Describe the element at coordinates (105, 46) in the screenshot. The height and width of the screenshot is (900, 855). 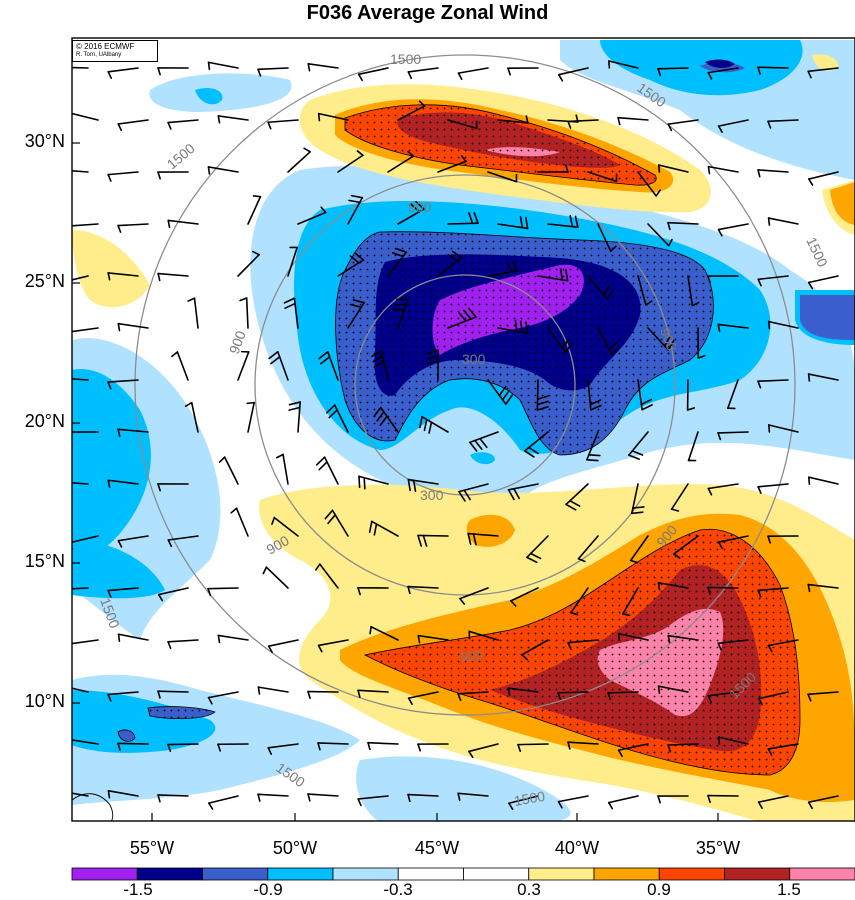
I see `credit-line-1: © 2016 ECMWF` at that location.